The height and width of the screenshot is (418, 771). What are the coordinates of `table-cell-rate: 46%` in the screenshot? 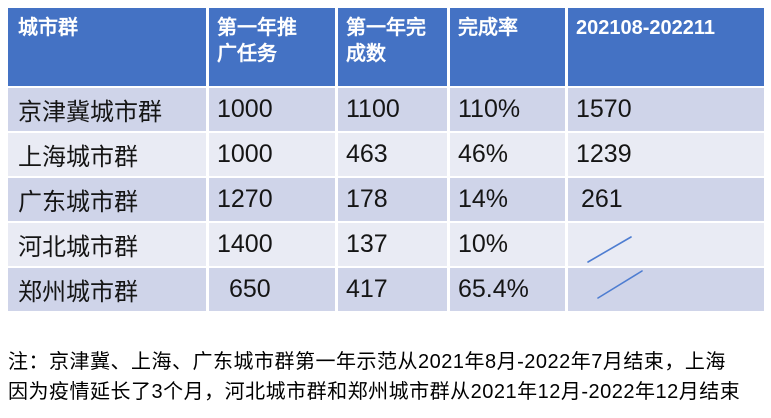 It's located at (507, 154).